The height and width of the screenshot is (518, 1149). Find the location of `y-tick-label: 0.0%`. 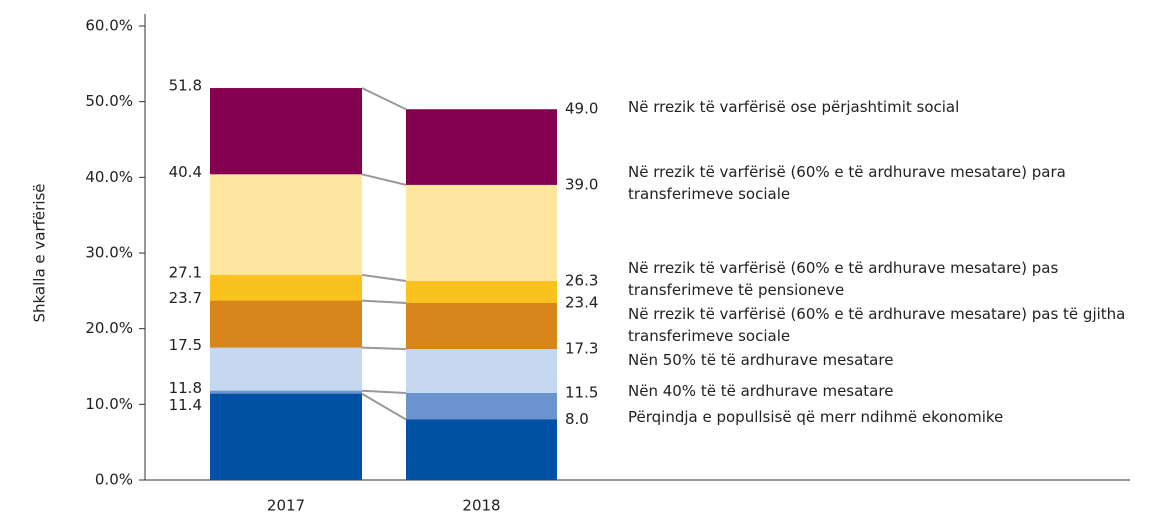

y-tick-label: 0.0% is located at coordinates (114, 480).